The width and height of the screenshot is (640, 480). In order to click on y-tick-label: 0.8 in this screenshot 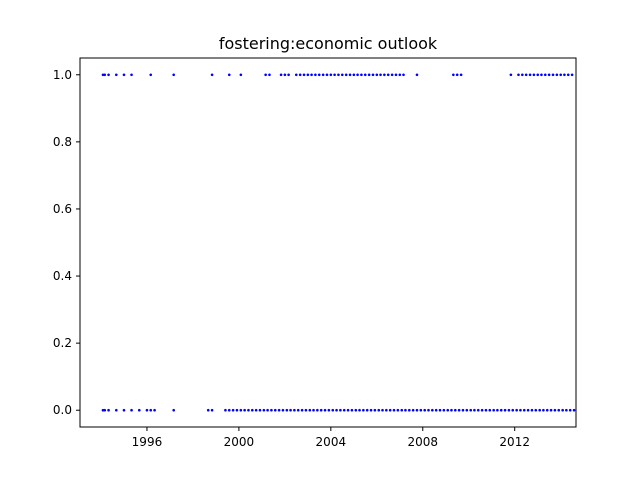, I will do `click(62, 142)`.